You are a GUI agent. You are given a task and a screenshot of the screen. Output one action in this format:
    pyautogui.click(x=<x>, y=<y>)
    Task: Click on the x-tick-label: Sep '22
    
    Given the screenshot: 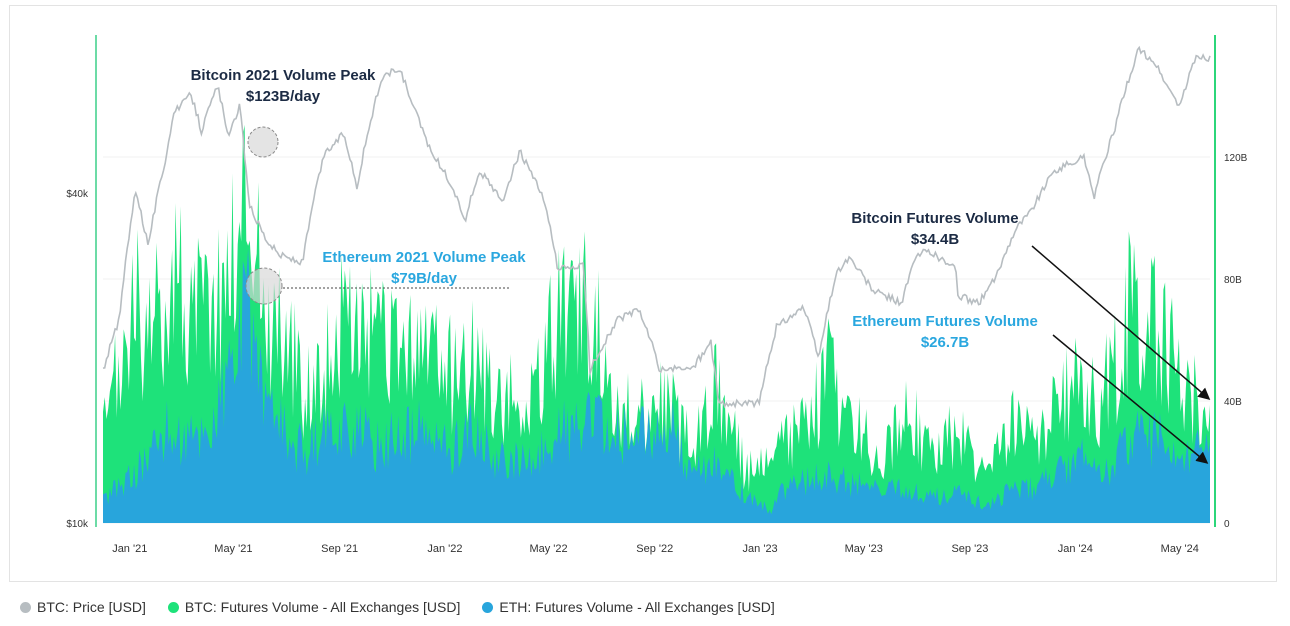 What is the action you would take?
    pyautogui.click(x=654, y=549)
    